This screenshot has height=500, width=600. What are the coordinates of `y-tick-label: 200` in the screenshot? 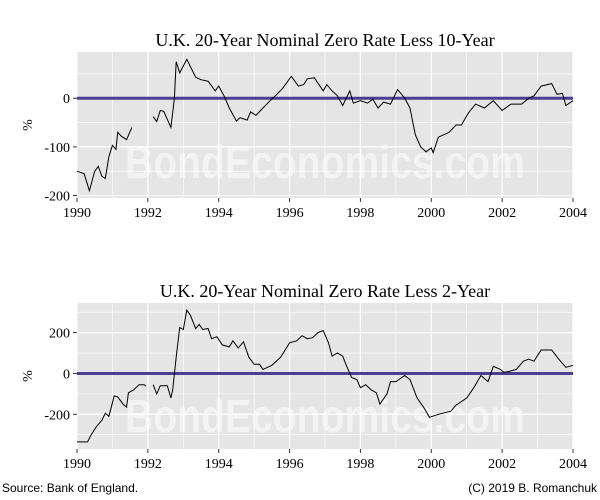 It's located at (59, 334).